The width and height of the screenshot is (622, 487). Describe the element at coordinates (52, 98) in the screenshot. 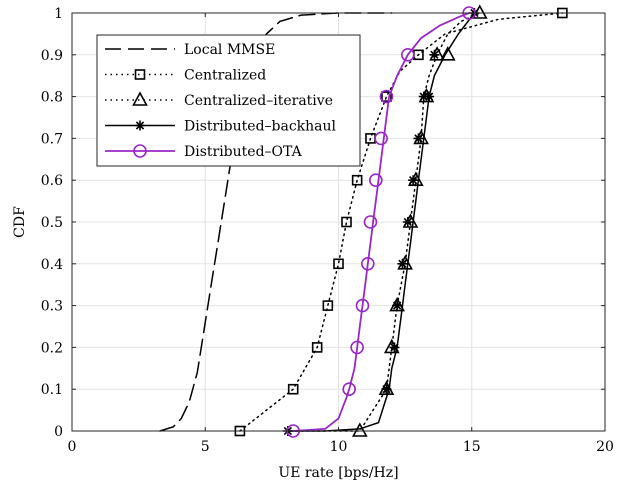

I see `y-tick-label: 0.8` at that location.